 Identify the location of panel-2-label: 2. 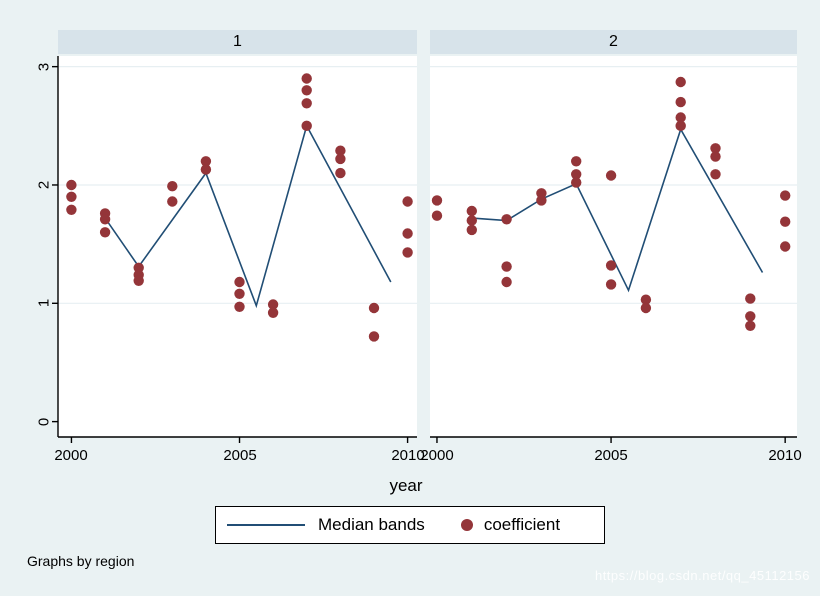
(613, 41).